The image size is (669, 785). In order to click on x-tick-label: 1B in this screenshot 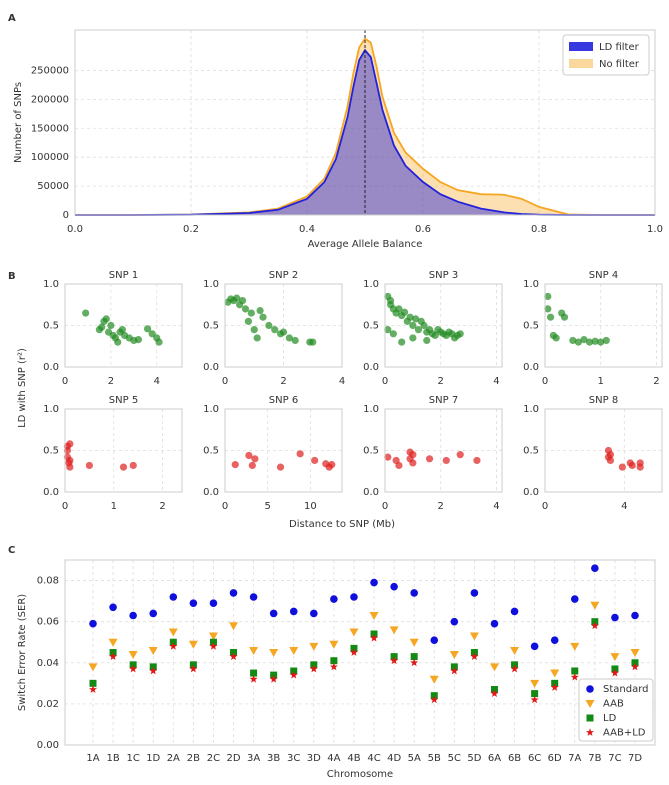, I will do `click(112, 758)`.